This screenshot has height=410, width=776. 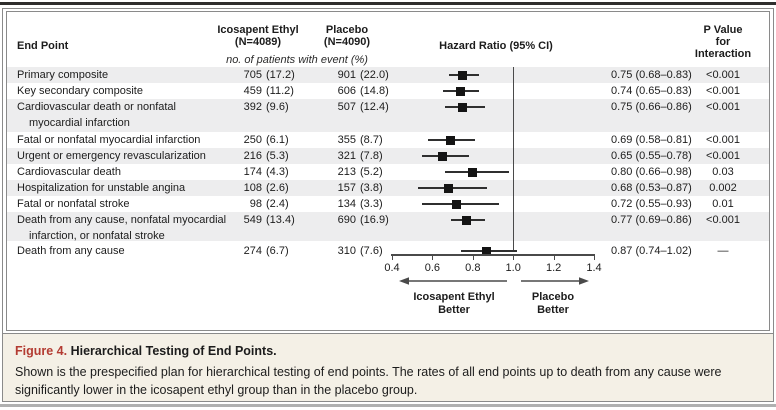 I want to click on icosapent-percent: (17.2), so click(x=280, y=75).